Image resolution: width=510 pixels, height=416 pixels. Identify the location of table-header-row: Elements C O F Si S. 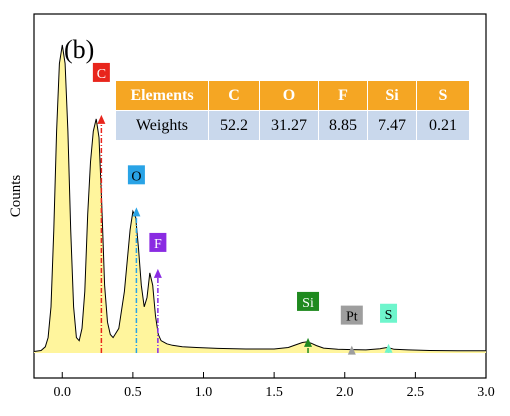
(292, 95).